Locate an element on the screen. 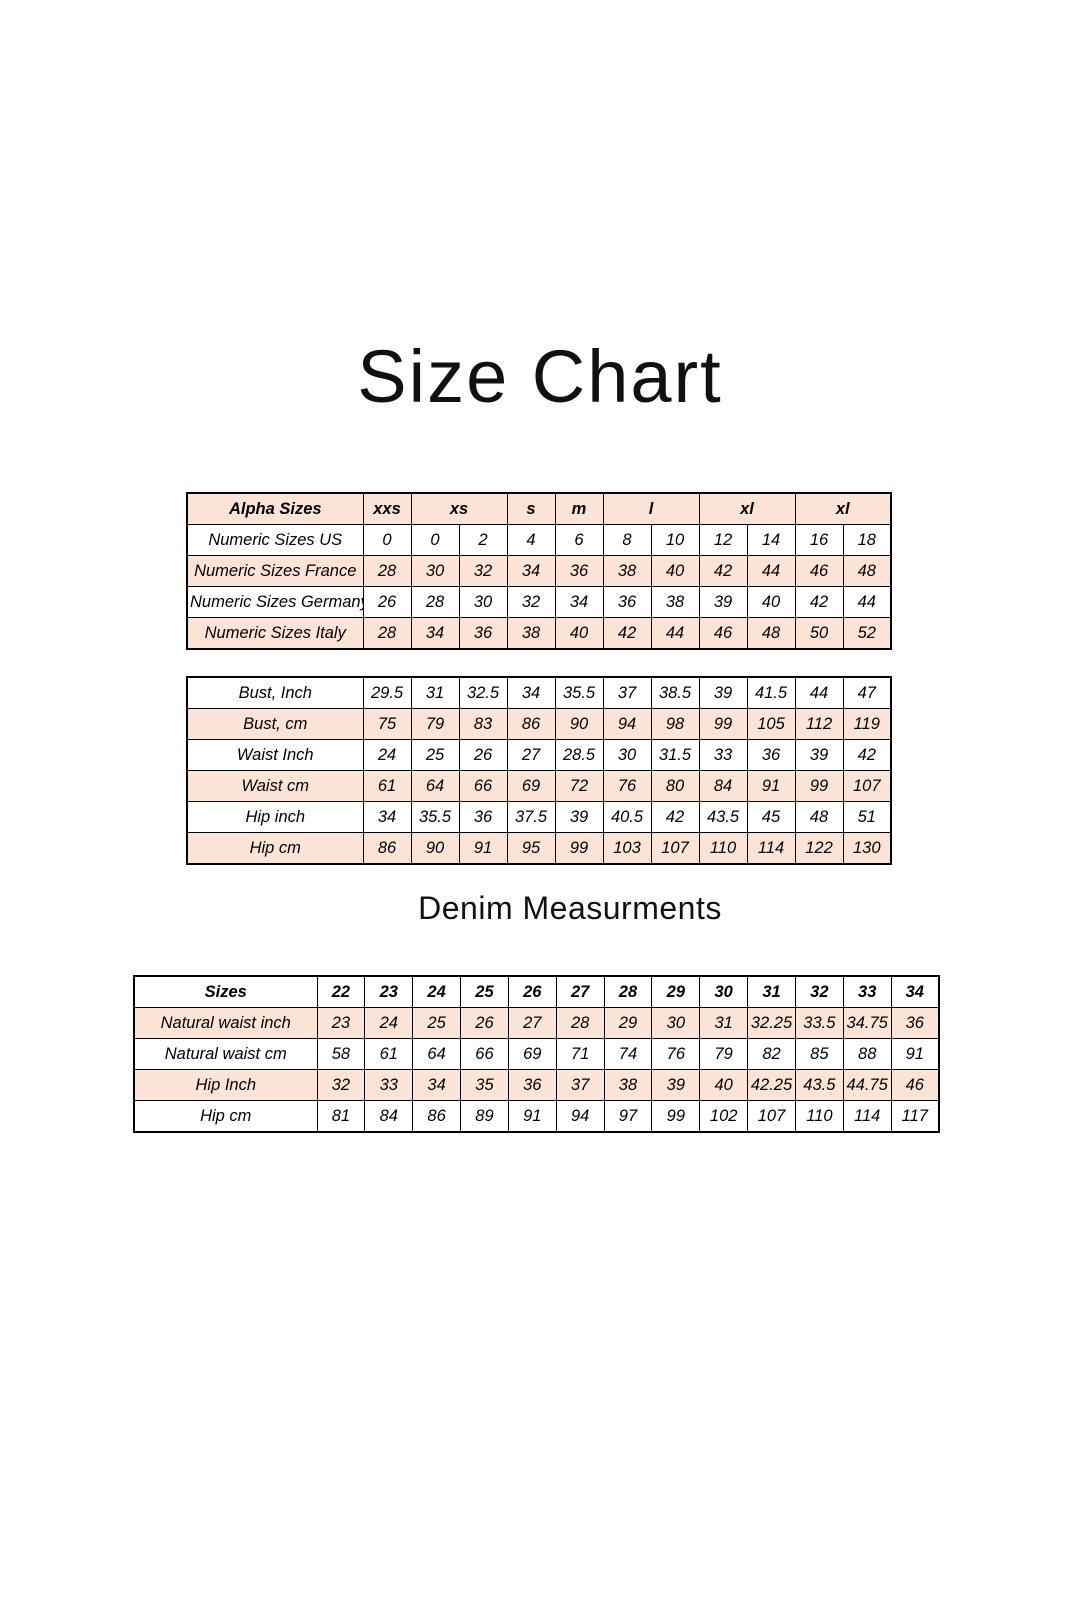 This screenshot has height=1620, width=1080. column-header-cell: xl is located at coordinates (843, 508).